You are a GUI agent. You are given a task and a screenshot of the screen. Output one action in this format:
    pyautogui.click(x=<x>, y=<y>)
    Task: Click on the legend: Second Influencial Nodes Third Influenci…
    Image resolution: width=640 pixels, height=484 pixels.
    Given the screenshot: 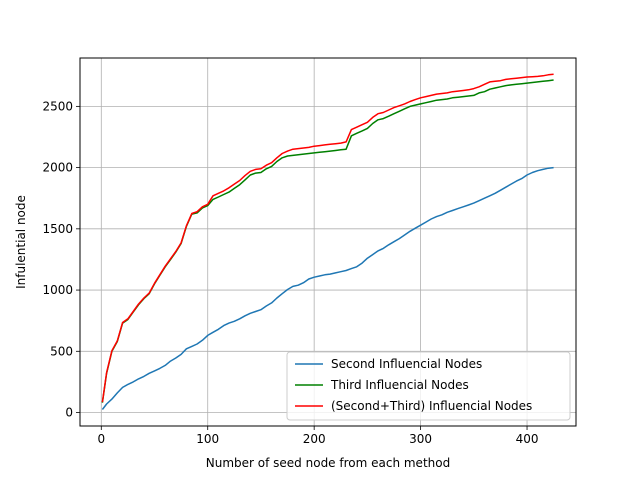 What is the action you would take?
    pyautogui.click(x=428, y=386)
    